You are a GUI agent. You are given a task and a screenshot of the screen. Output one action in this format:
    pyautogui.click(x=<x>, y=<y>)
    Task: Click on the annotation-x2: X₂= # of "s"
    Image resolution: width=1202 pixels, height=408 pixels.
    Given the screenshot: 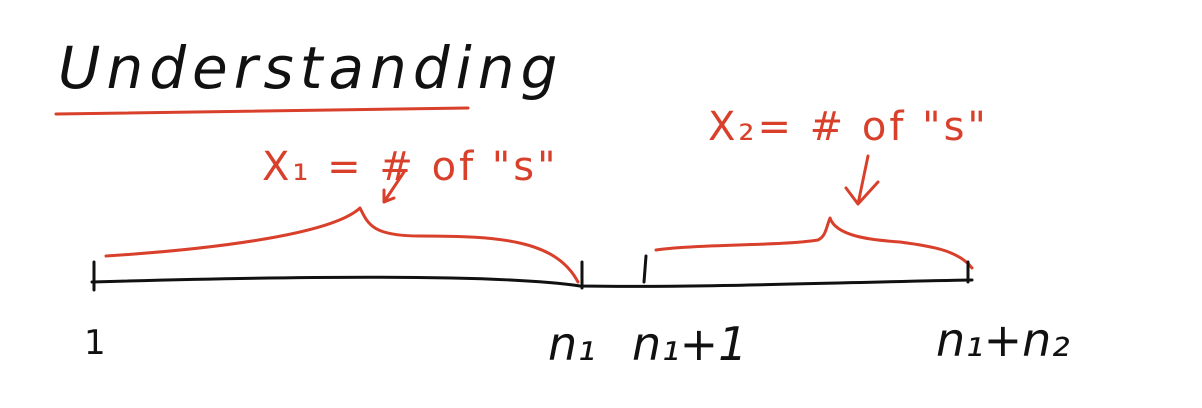 What is the action you would take?
    pyautogui.click(x=848, y=127)
    